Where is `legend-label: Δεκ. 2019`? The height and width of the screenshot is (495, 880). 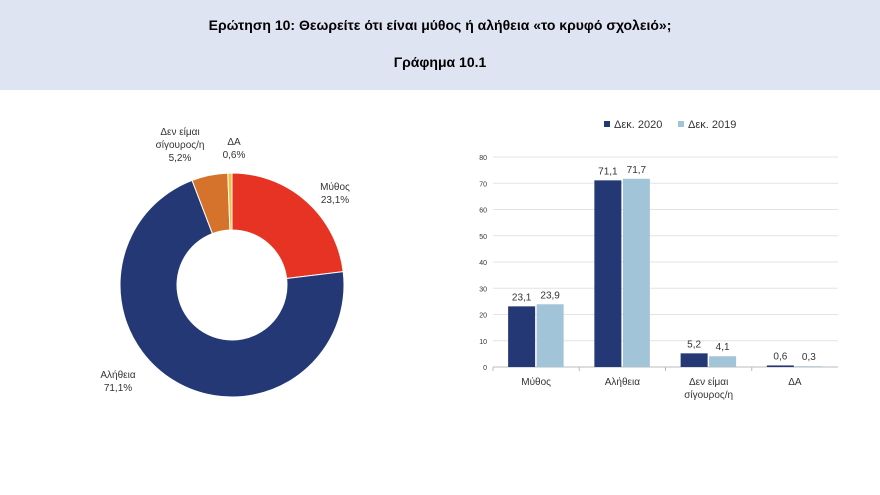
legend-label: Δεκ. 2019 is located at coordinates (712, 125).